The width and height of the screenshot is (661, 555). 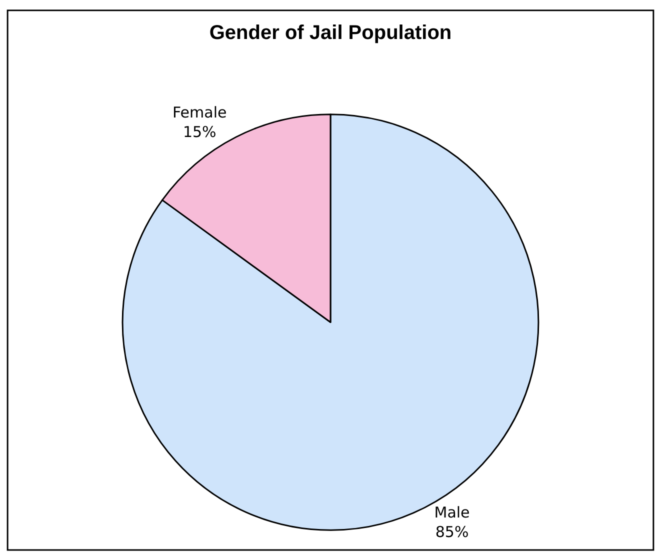 I want to click on data-label: 15%, so click(x=199, y=131).